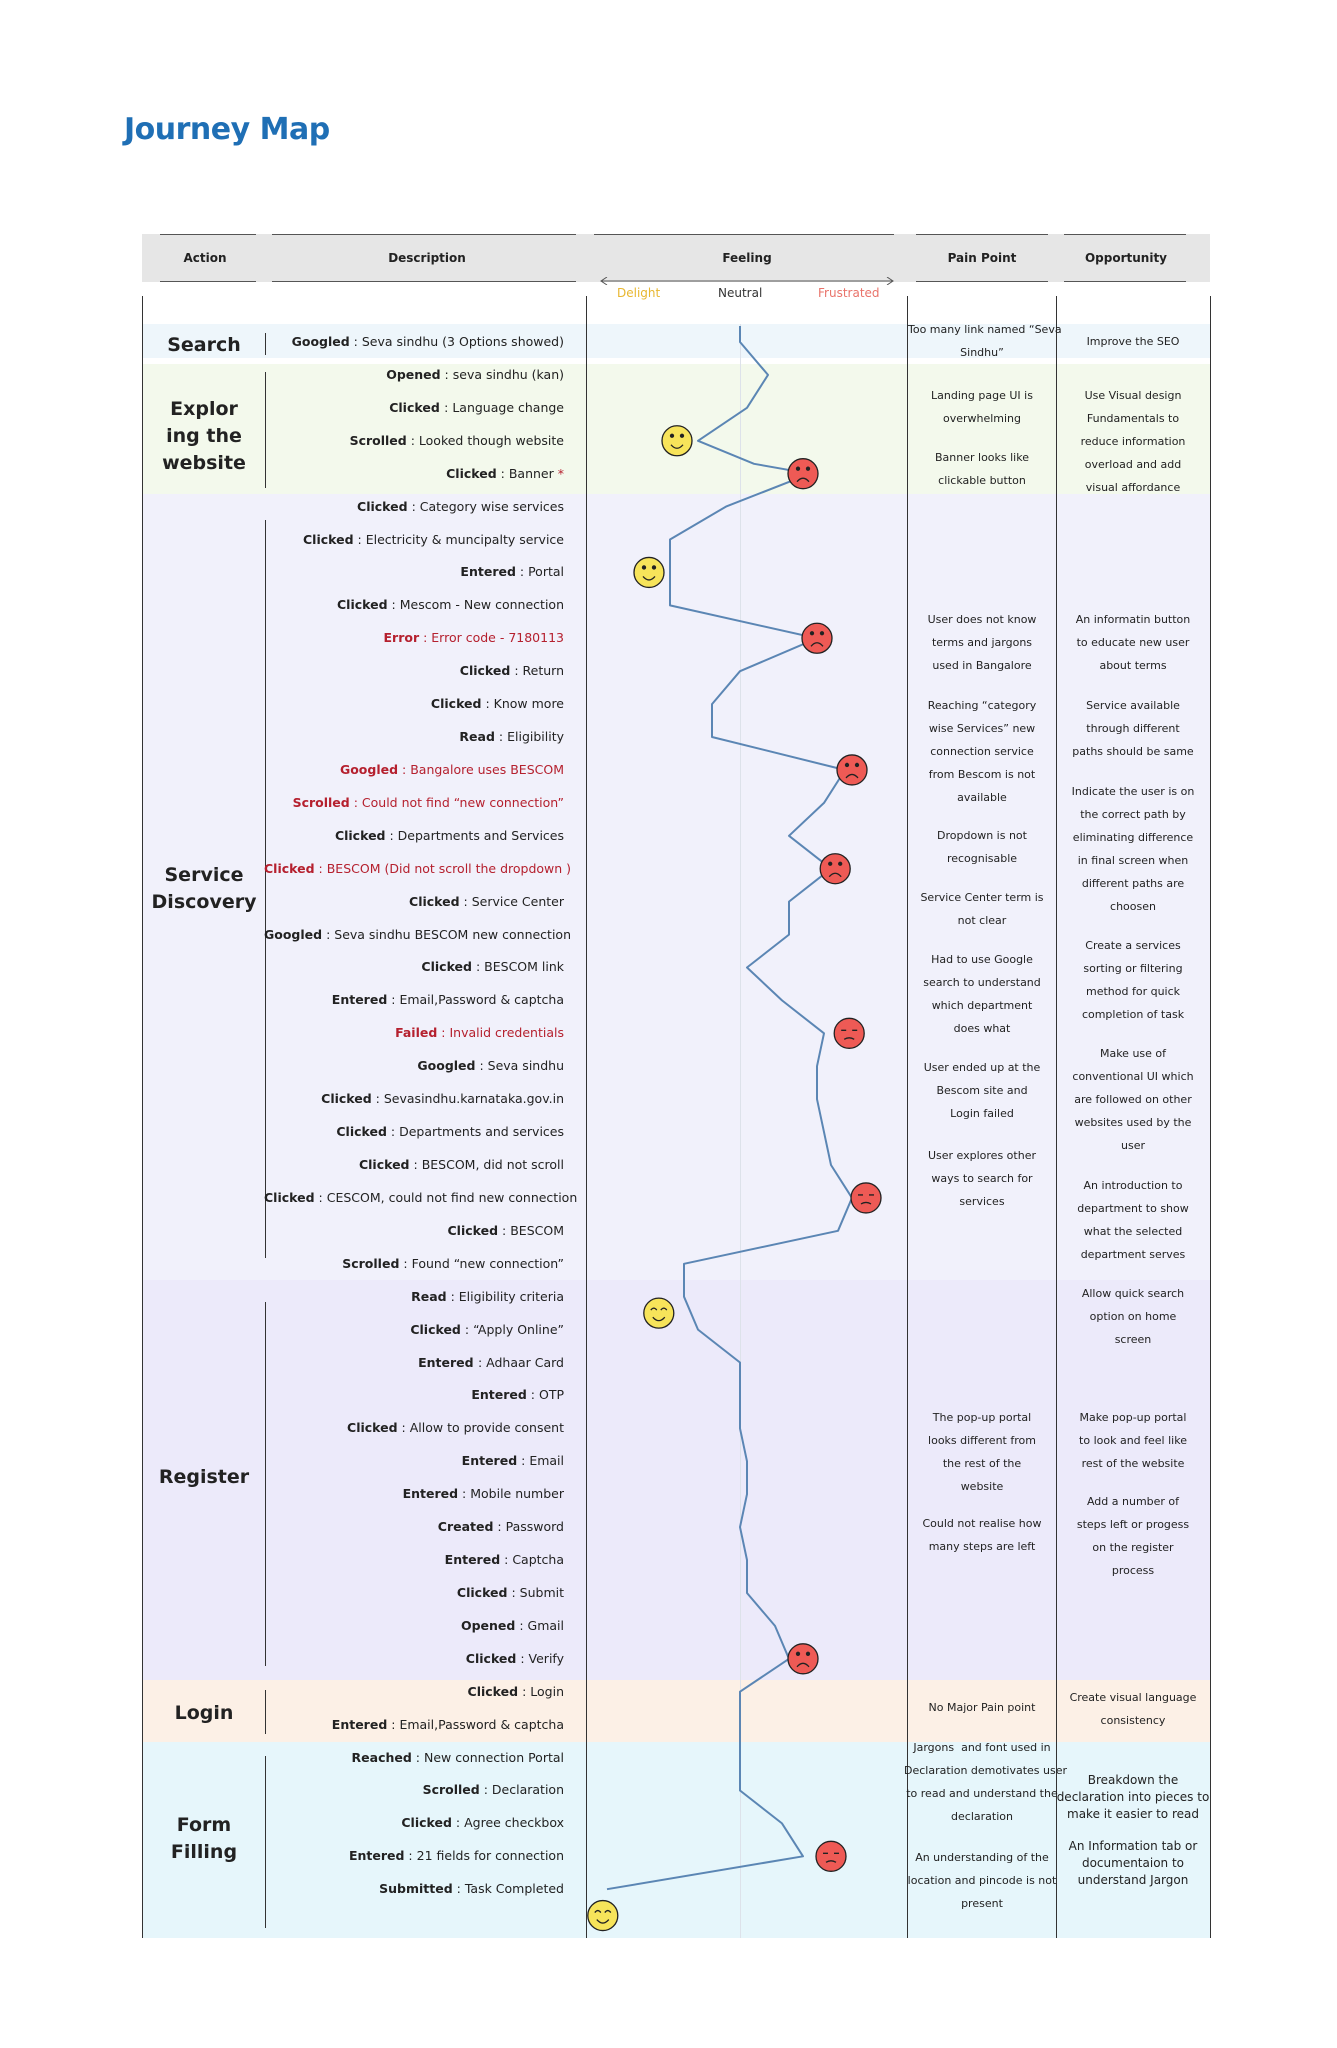 The height and width of the screenshot is (2048, 1337). Describe the element at coordinates (462, 802) in the screenshot. I see `action-detail: Could not find “new connection”` at that location.